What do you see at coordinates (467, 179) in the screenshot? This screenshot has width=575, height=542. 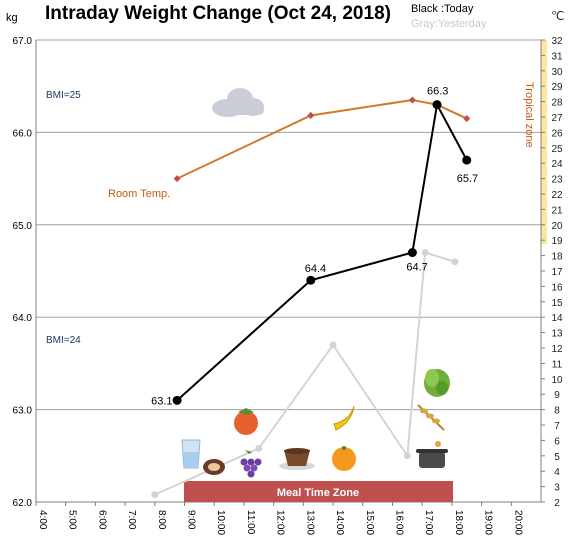 I see `today-data-label: 65.7` at bounding box center [467, 179].